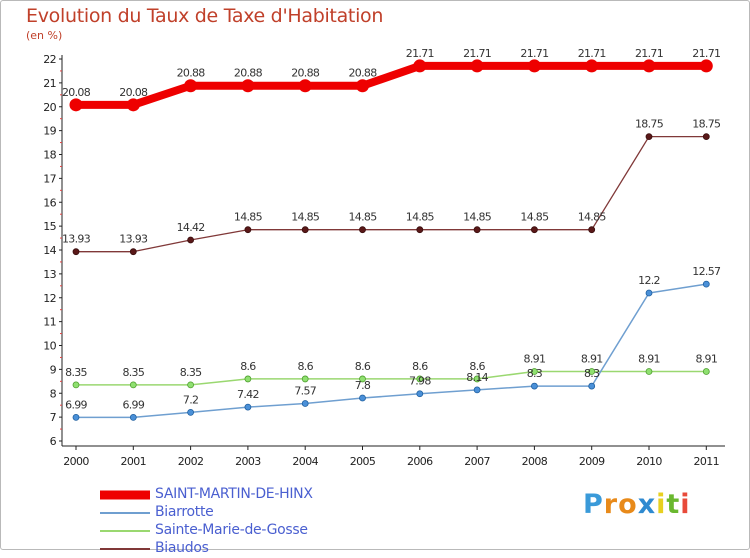  I want to click on logo-letter: x, so click(647, 504).